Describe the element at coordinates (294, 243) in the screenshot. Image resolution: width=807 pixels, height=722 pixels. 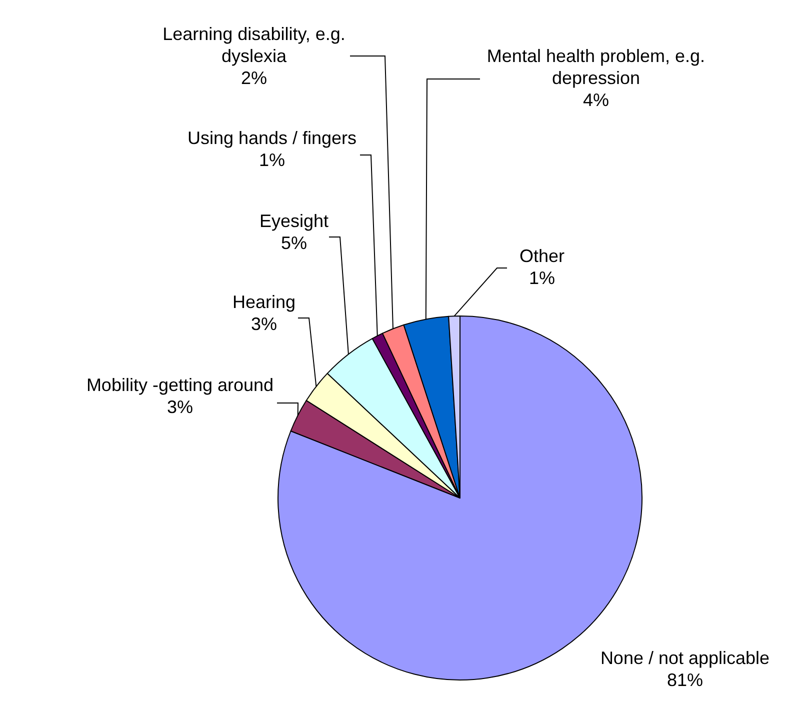
I see `data-label: 5%` at that location.